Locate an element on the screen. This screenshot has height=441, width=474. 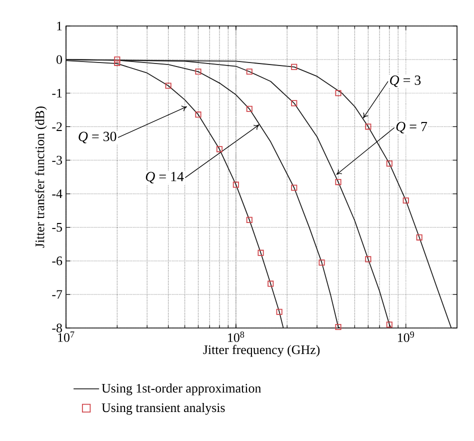
y-tick-label: -4 is located at coordinates (57, 194).